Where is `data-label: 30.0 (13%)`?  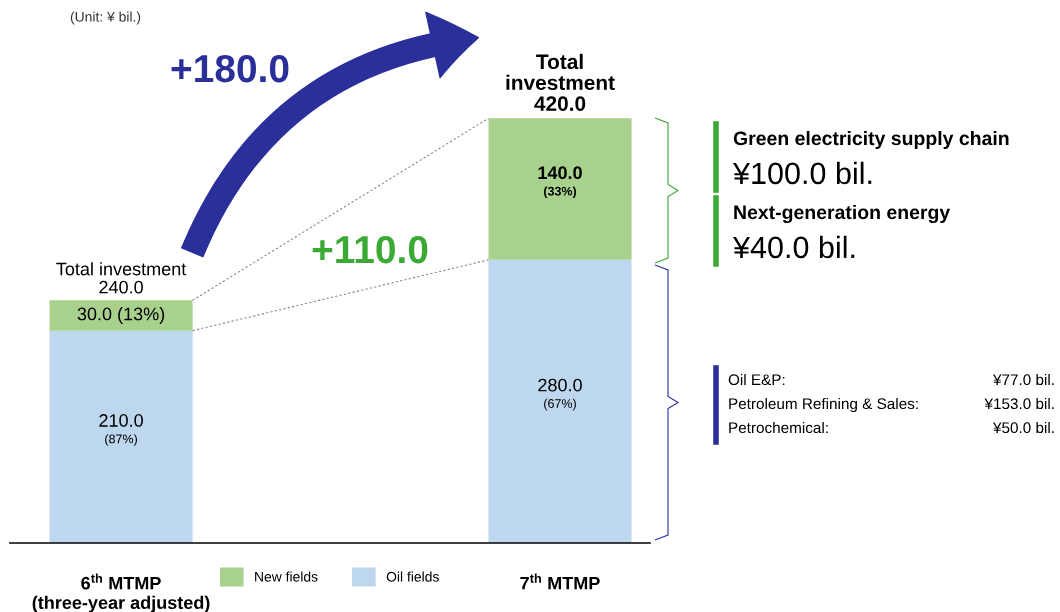 data-label: 30.0 (13%) is located at coordinates (121, 315).